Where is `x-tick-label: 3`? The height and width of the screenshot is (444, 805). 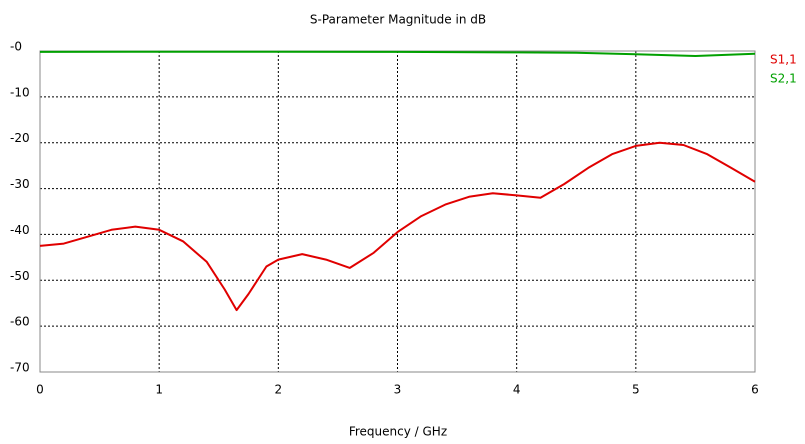 x-tick-label: 3 is located at coordinates (398, 390).